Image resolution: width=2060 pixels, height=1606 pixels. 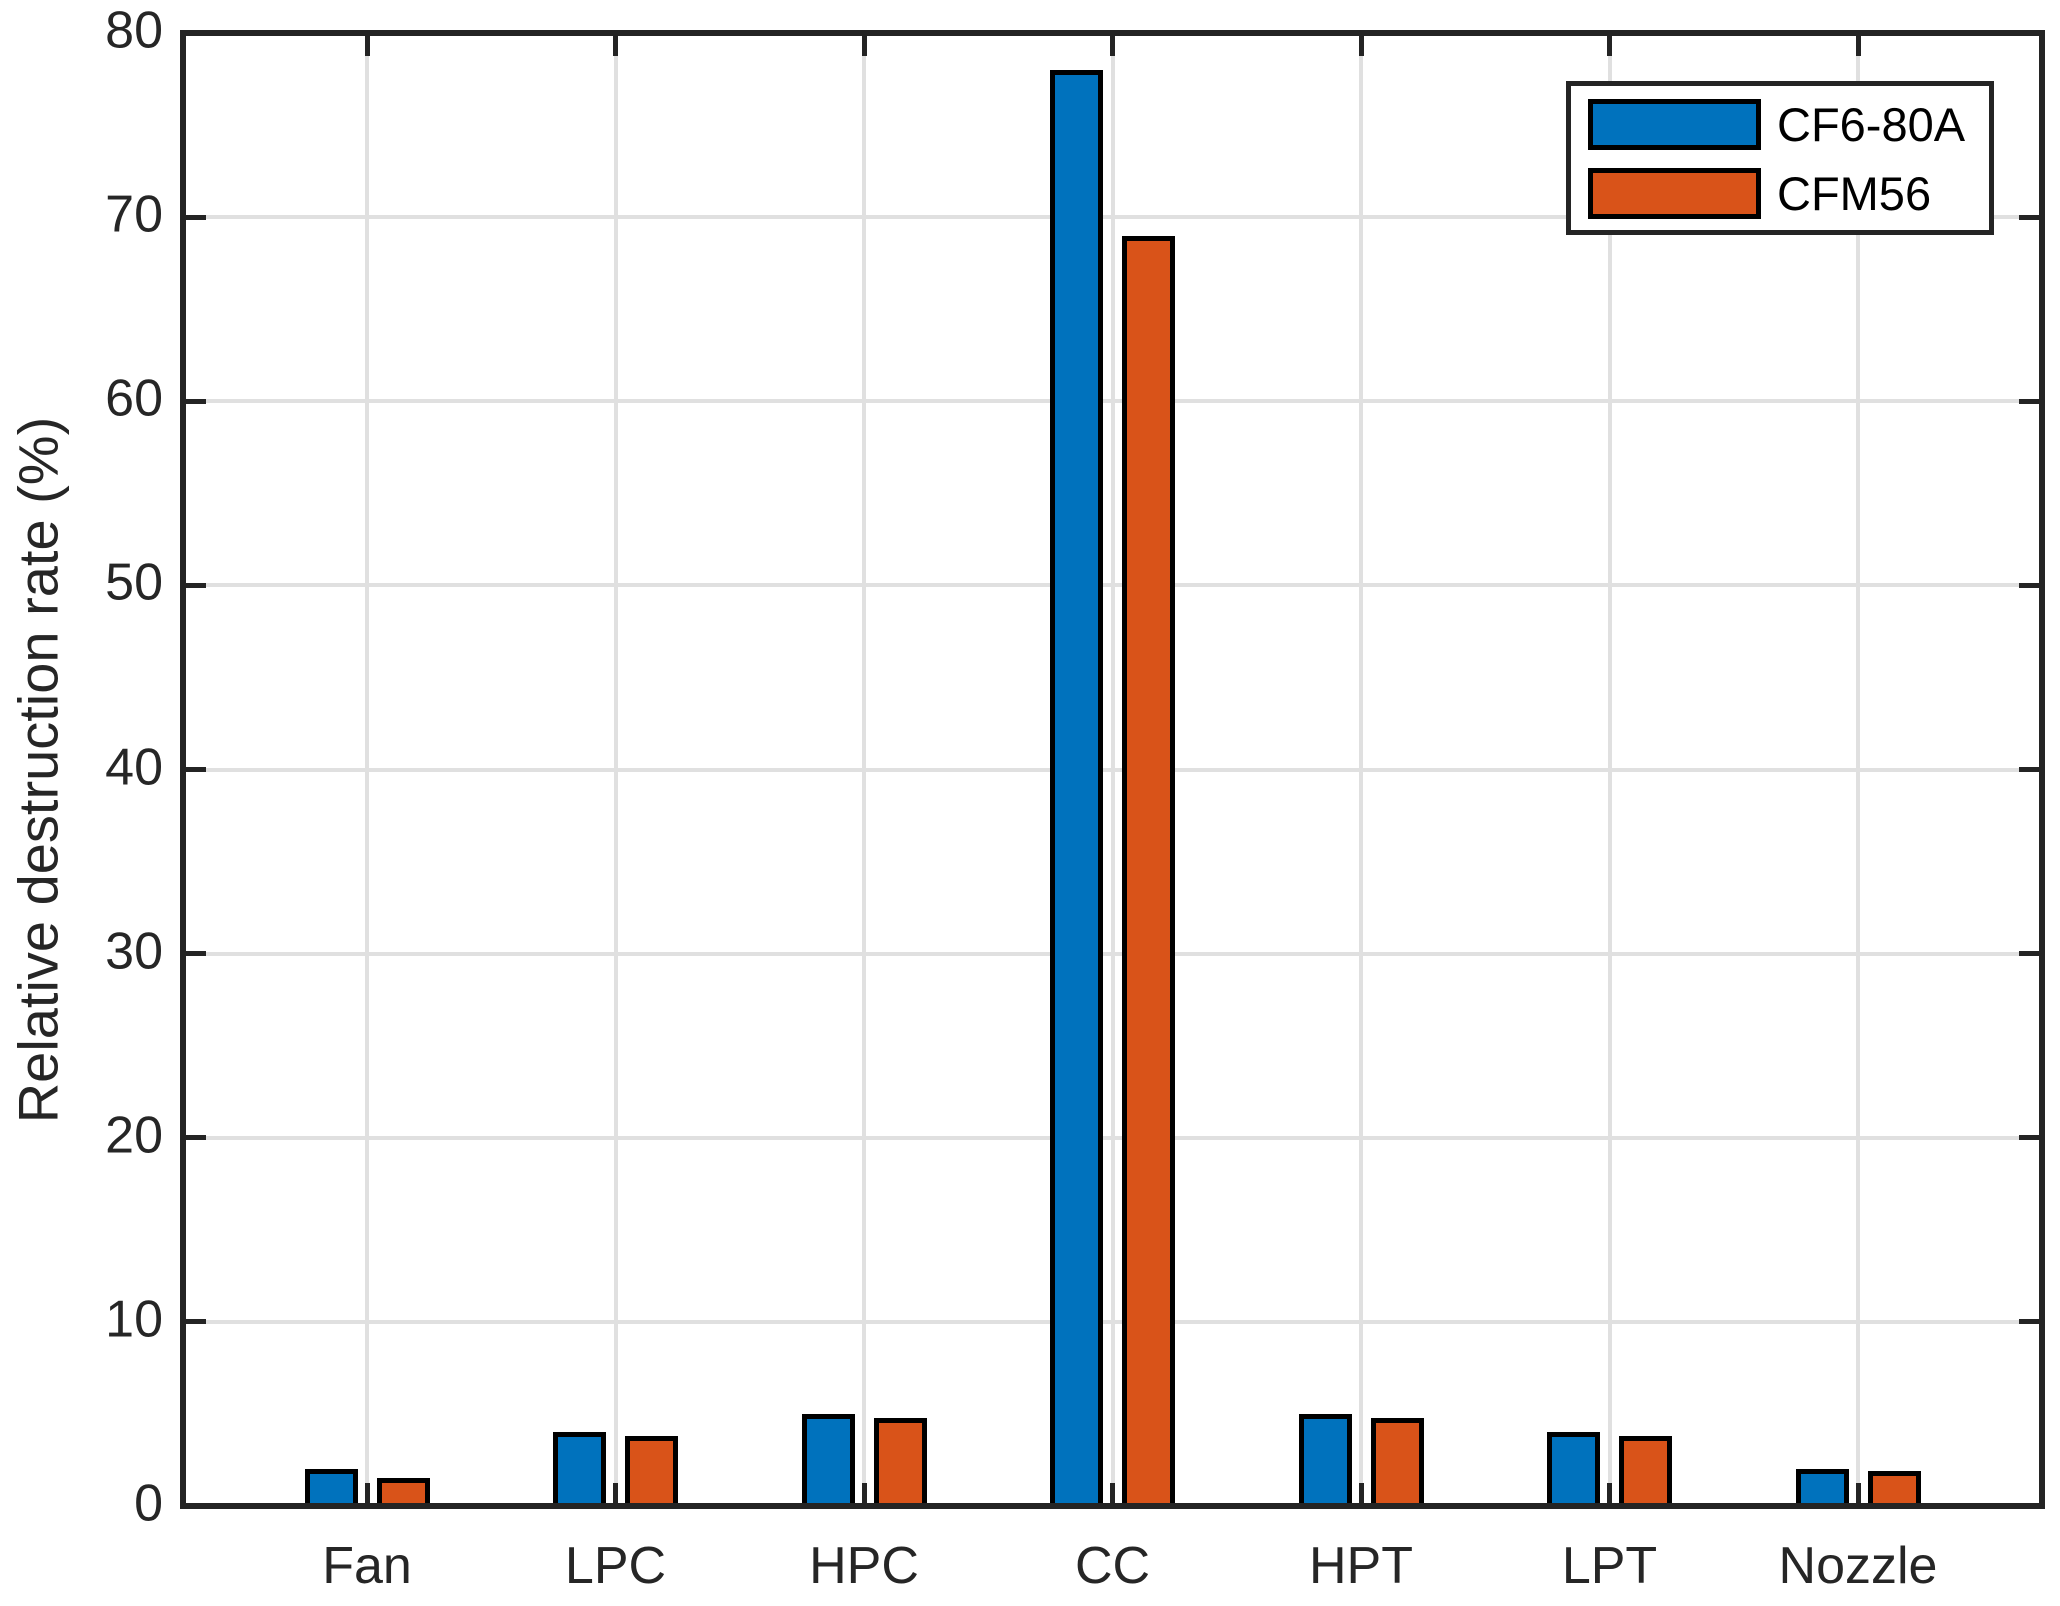 What do you see at coordinates (367, 1566) in the screenshot?
I see `x-tick-label: Fan` at bounding box center [367, 1566].